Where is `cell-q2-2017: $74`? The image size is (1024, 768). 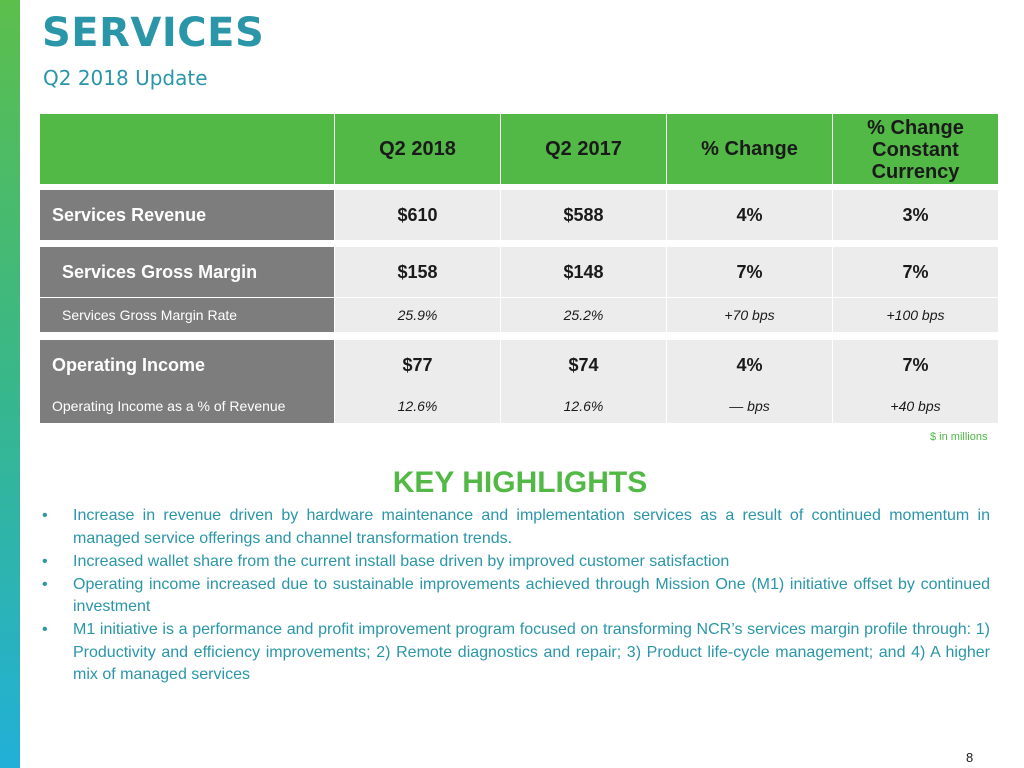 cell-q2-2017: $74 is located at coordinates (583, 365).